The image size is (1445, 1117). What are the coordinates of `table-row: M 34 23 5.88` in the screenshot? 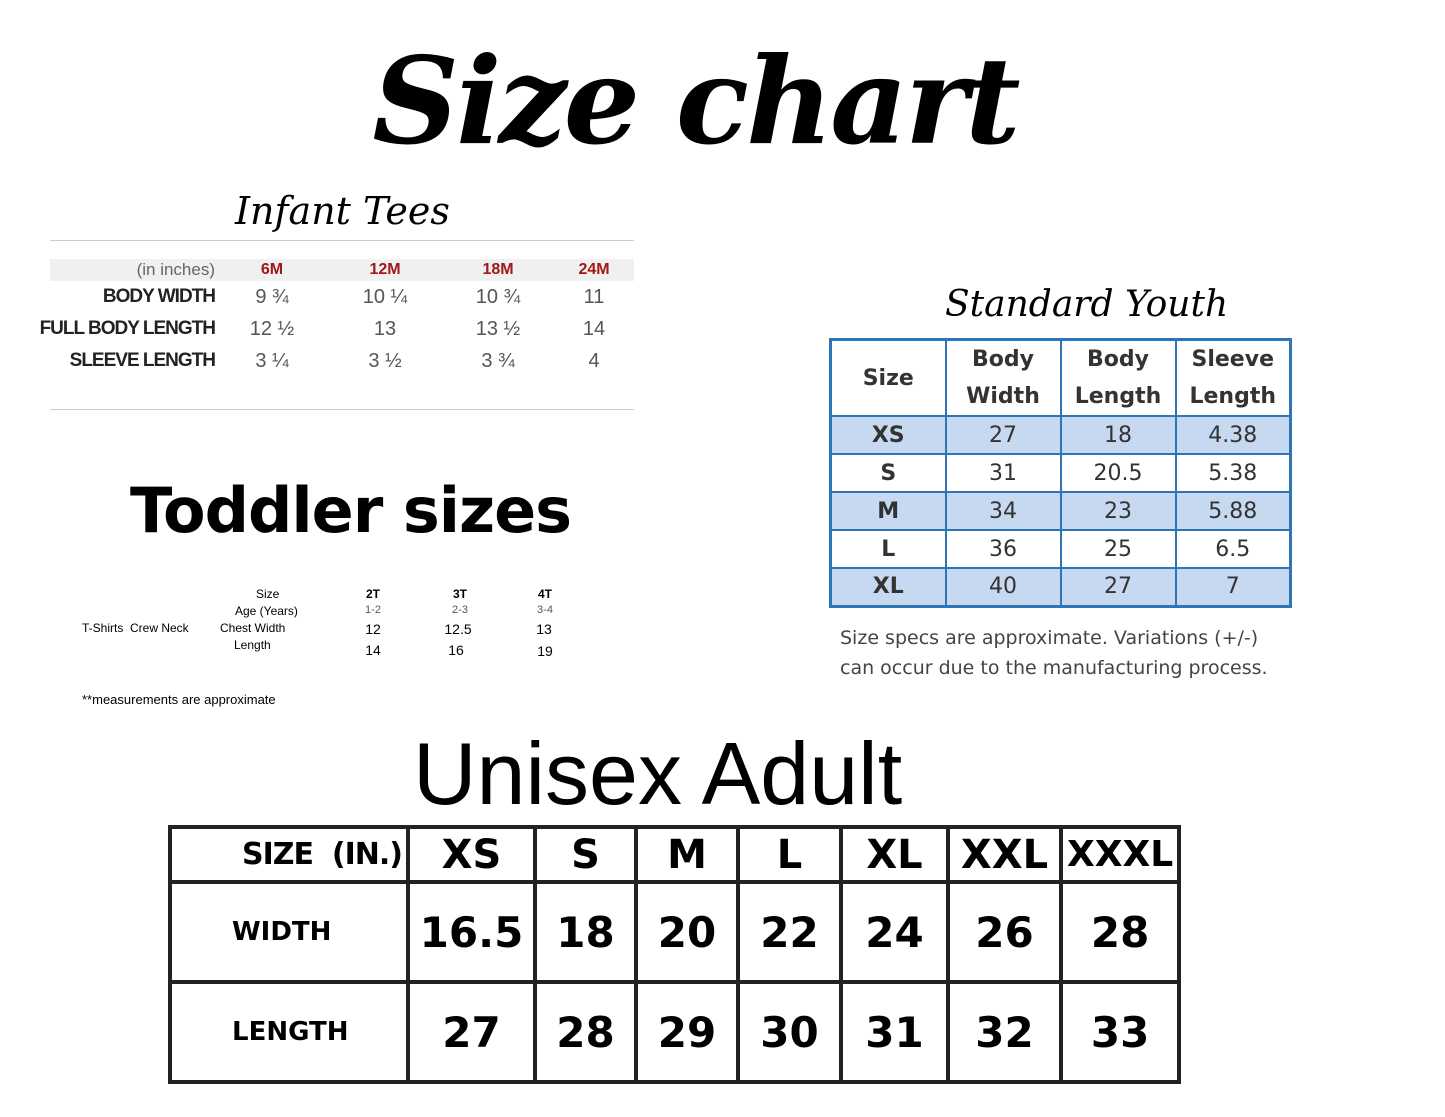 It's located at (1060, 511).